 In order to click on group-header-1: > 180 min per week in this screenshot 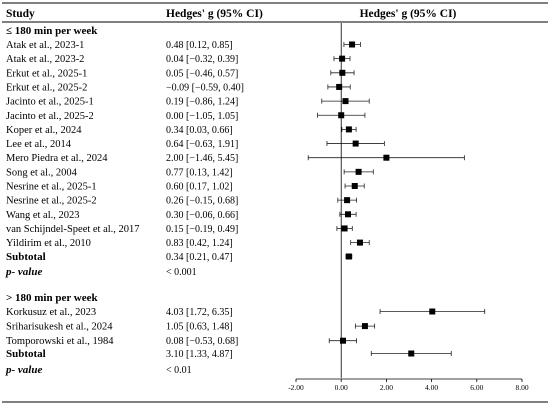, I will do `click(52, 298)`.